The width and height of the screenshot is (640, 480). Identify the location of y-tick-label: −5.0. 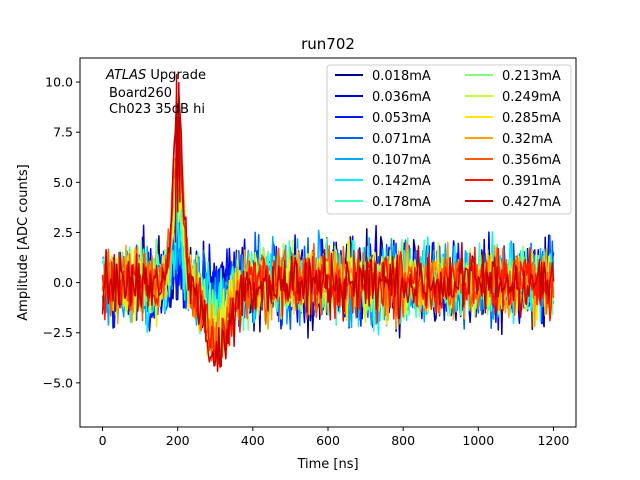
(58, 382).